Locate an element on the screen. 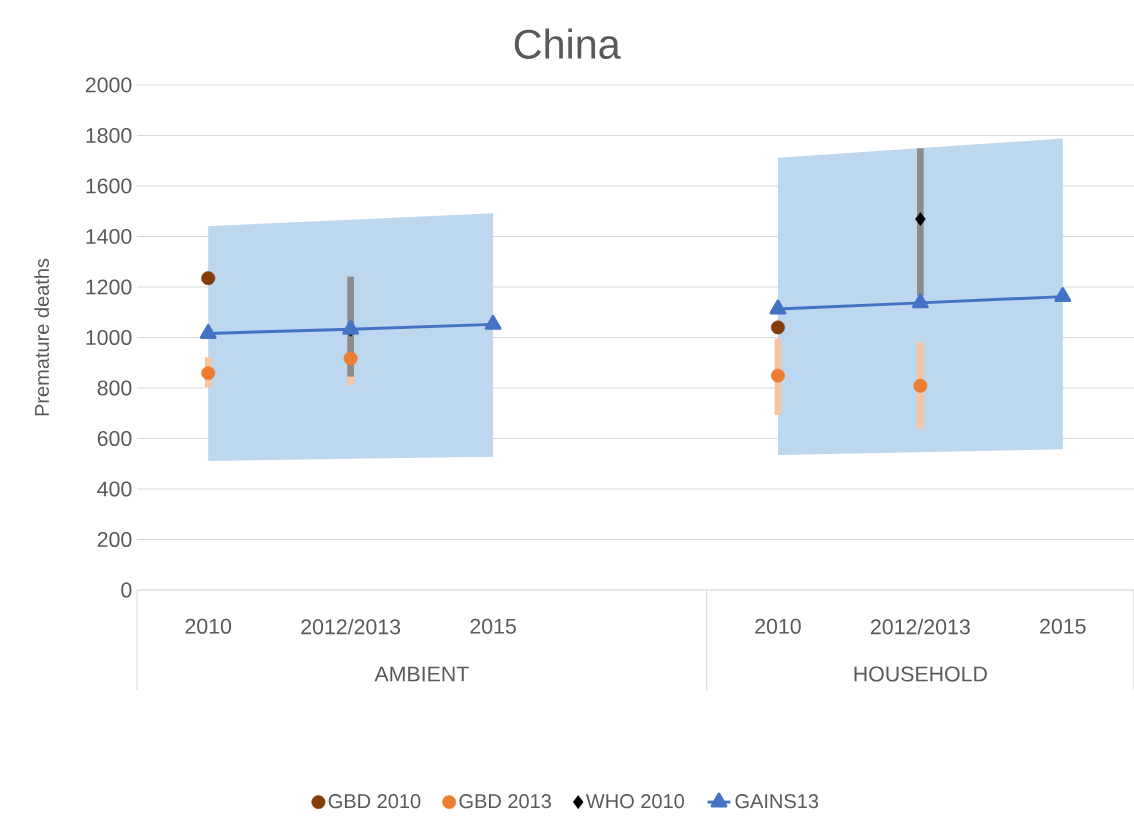 Image resolution: width=1134 pixels, height=831 pixels. y-tick-label: 1400 is located at coordinates (109, 236).